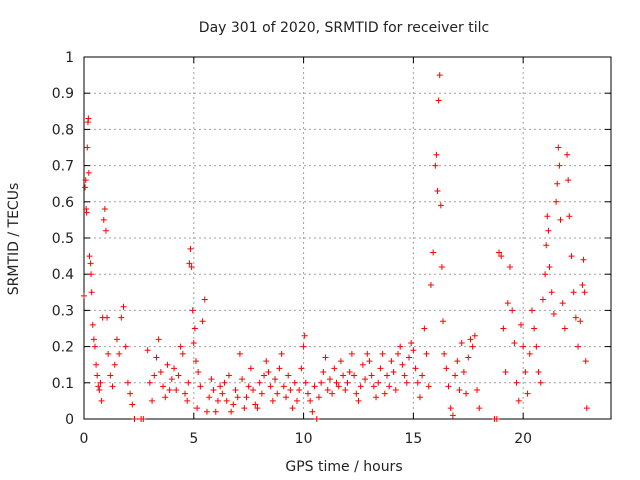 This screenshot has height=480, width=640. I want to click on y-tick-label: 0.4, so click(63, 275).